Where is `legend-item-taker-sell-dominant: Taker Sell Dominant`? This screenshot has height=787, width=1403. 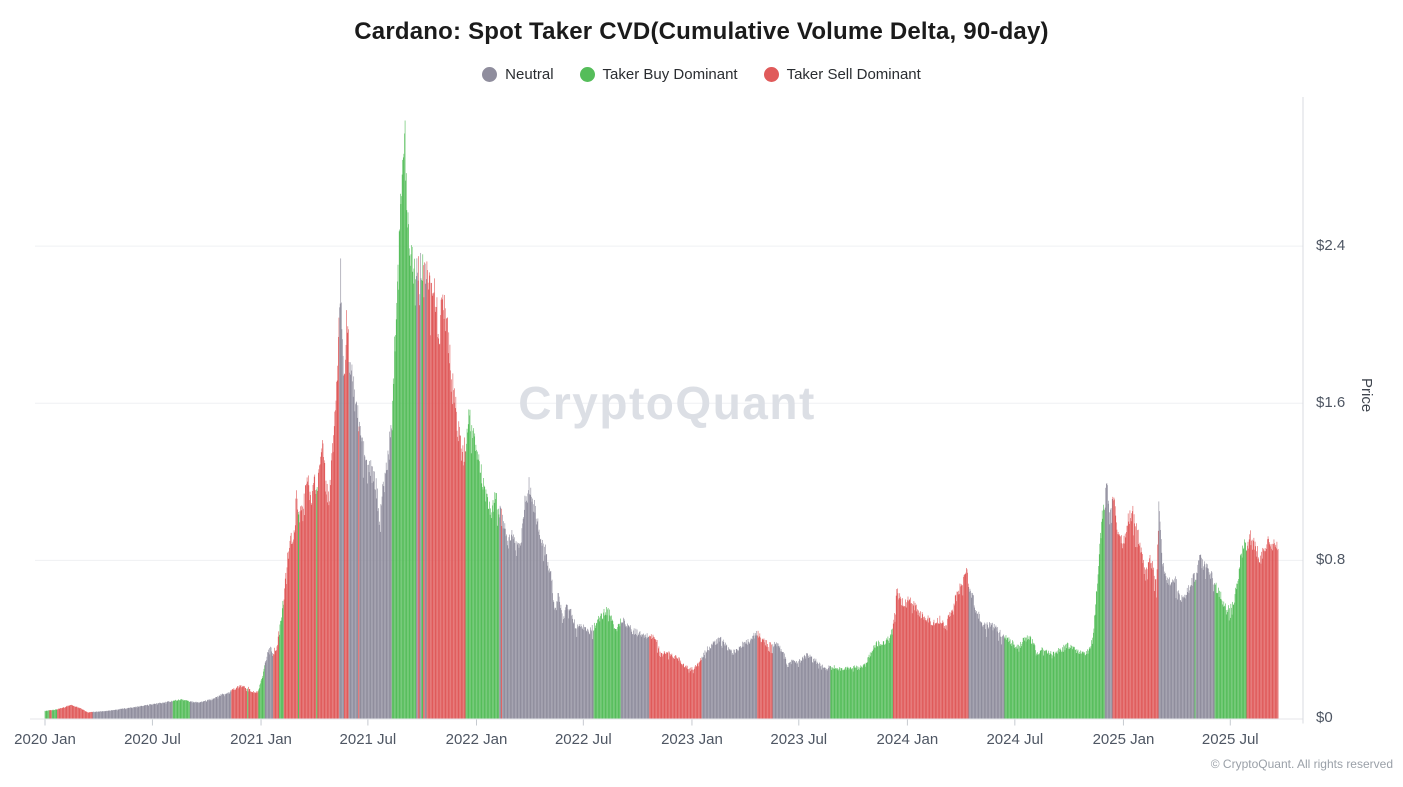
legend-item-taker-sell-dominant: Taker Sell Dominant is located at coordinates (842, 74).